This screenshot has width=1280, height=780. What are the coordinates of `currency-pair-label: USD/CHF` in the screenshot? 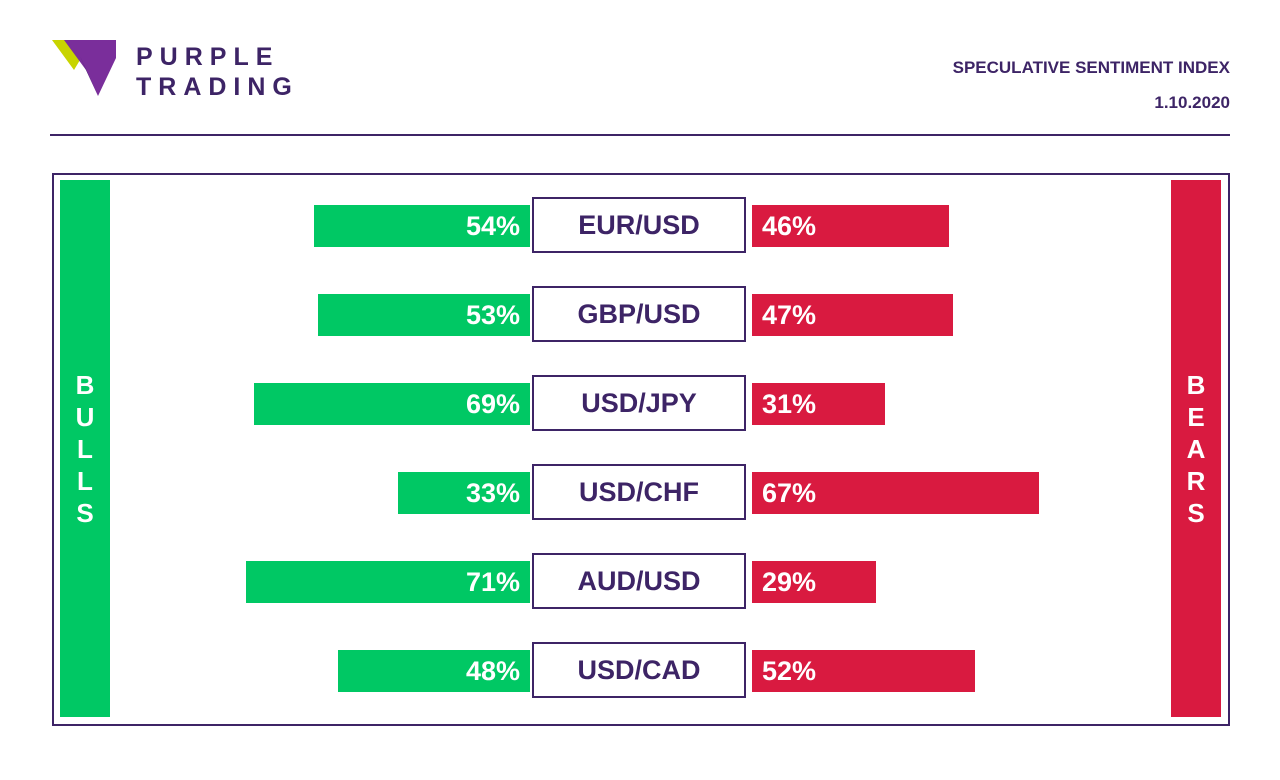 It's located at (639, 492).